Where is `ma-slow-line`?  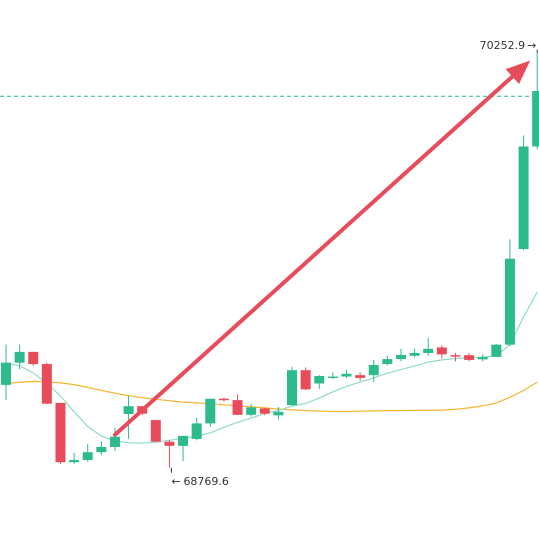 ma-slow-line is located at coordinates (271, 396).